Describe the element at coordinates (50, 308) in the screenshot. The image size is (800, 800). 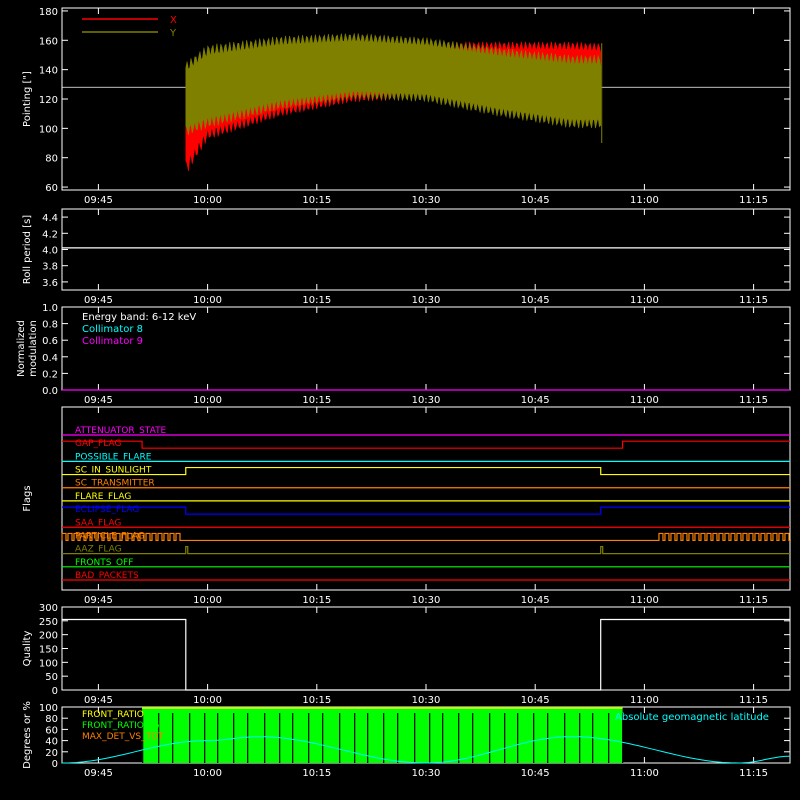
I see `y-tick-label: 1.0` at that location.